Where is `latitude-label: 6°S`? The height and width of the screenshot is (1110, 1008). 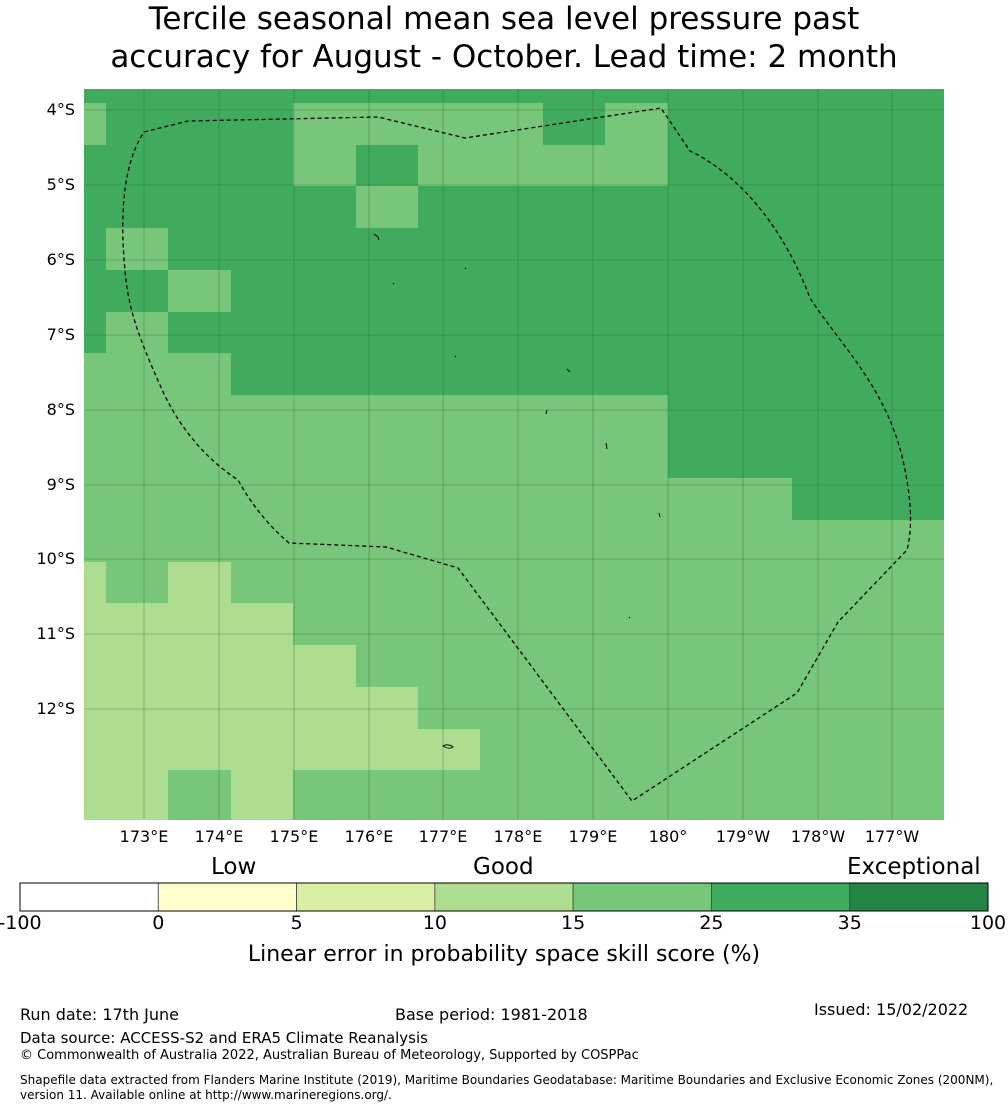 latitude-label: 6°S is located at coordinates (60, 259).